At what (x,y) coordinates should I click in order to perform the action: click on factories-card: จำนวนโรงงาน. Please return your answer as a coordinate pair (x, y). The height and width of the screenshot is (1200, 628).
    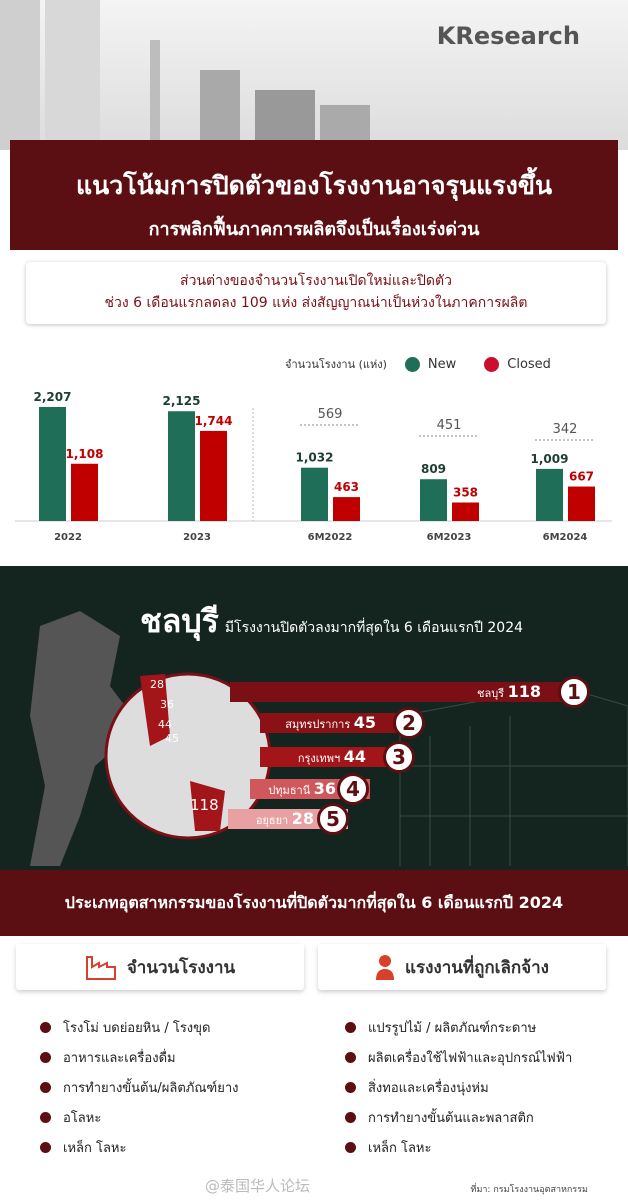
    Looking at the image, I should click on (160, 967).